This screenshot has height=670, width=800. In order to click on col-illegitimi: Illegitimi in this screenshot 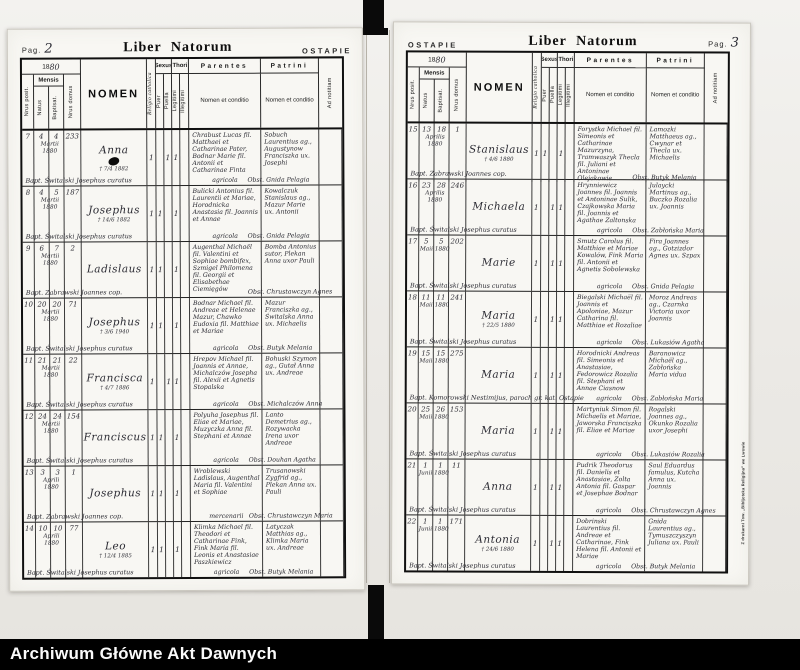, I will do `click(570, 95)`.